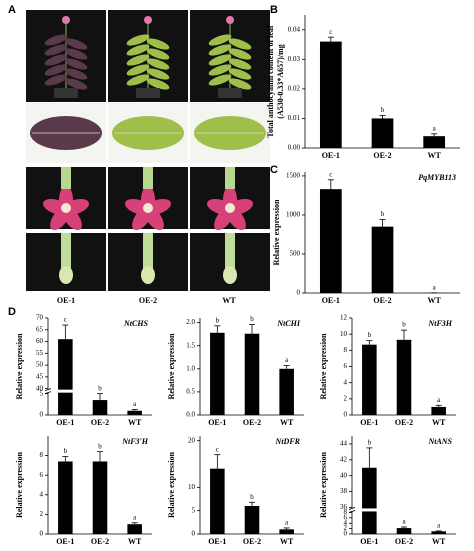 The width and height of the screenshot is (474, 551). I want to click on y-tick-label: 40, so click(40, 388).